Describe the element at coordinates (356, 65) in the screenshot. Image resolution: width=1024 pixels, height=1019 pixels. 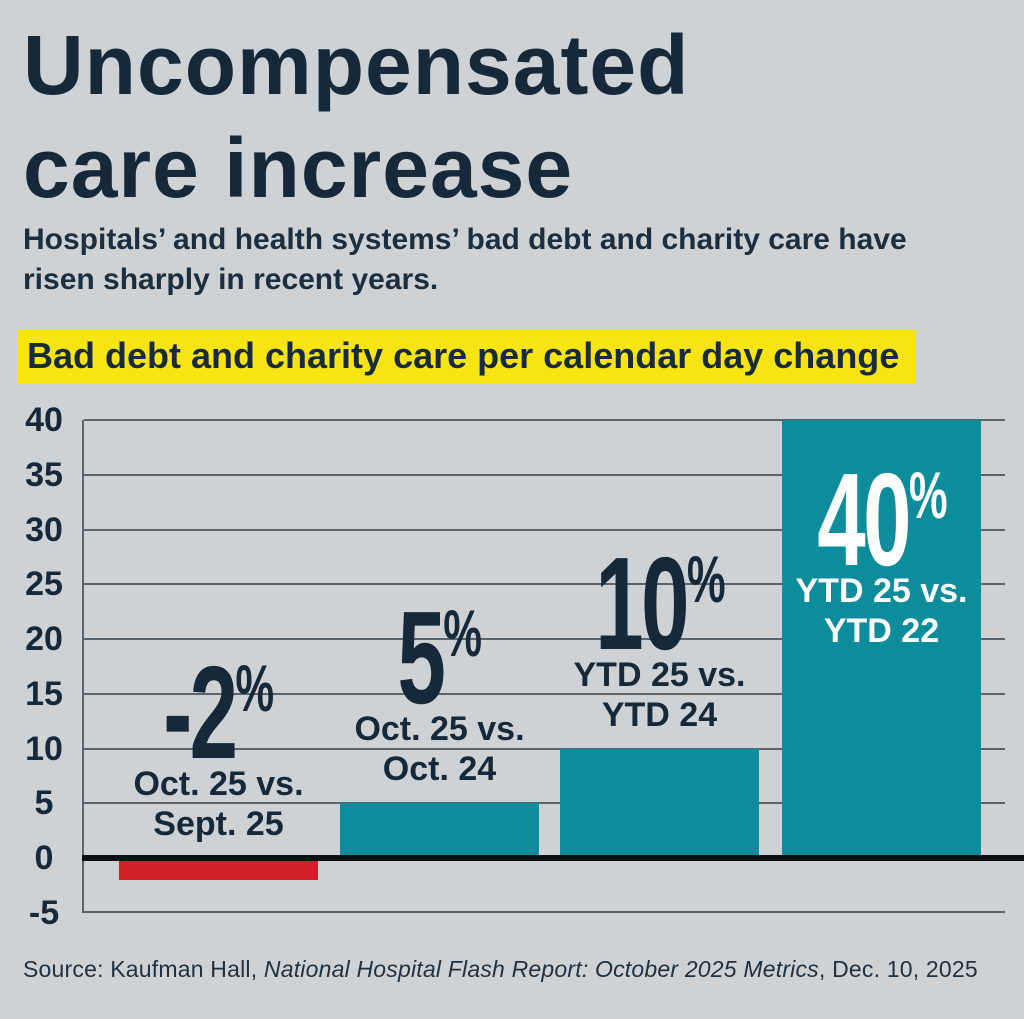
I see `page-title-line-1: Uncompensated` at that location.